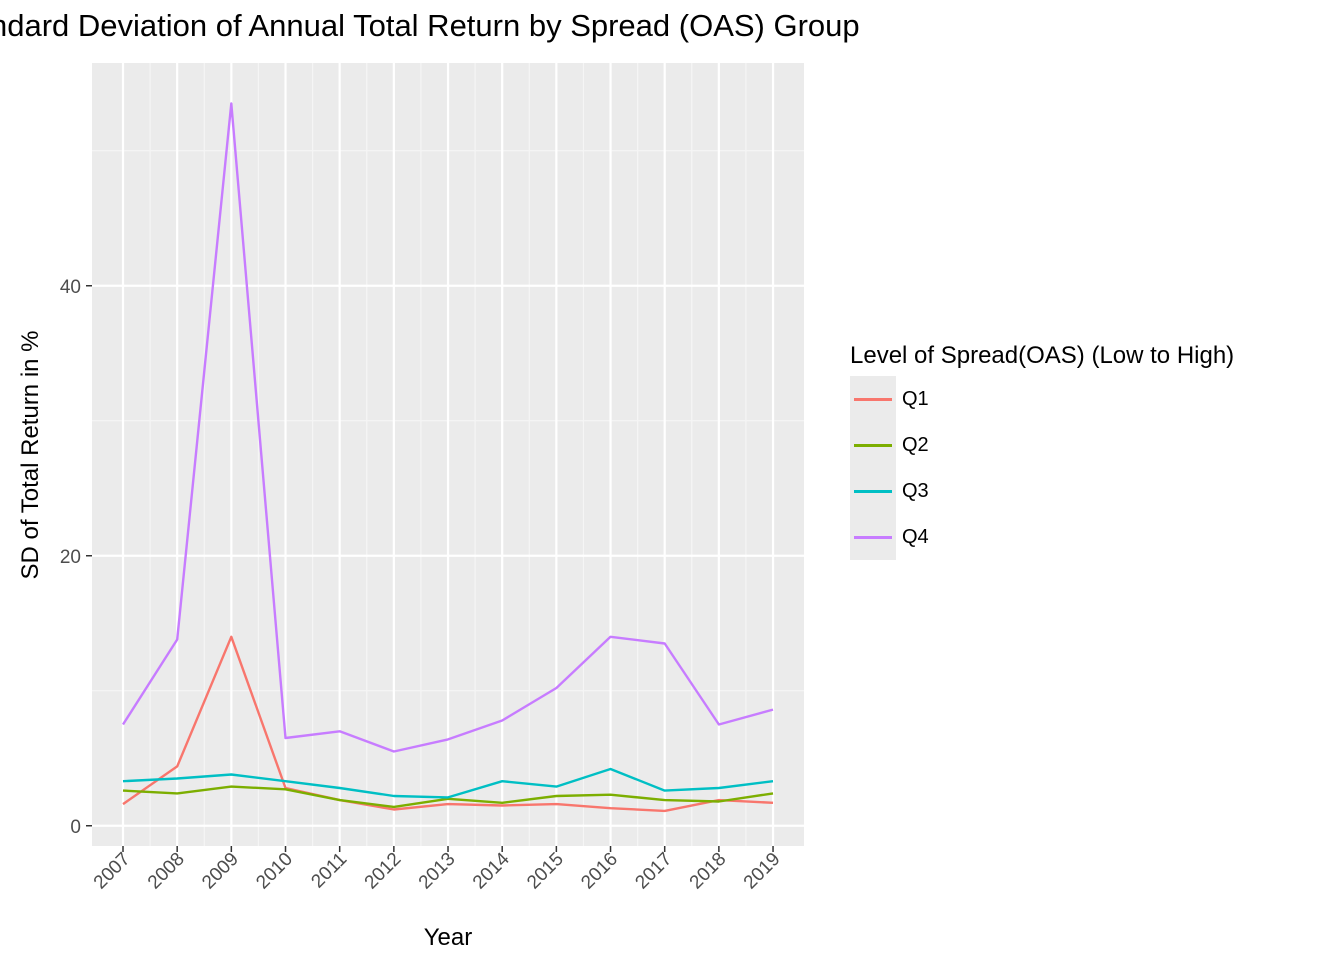 This screenshot has width=1344, height=960. I want to click on x-tick-label: 2007, so click(112, 871).